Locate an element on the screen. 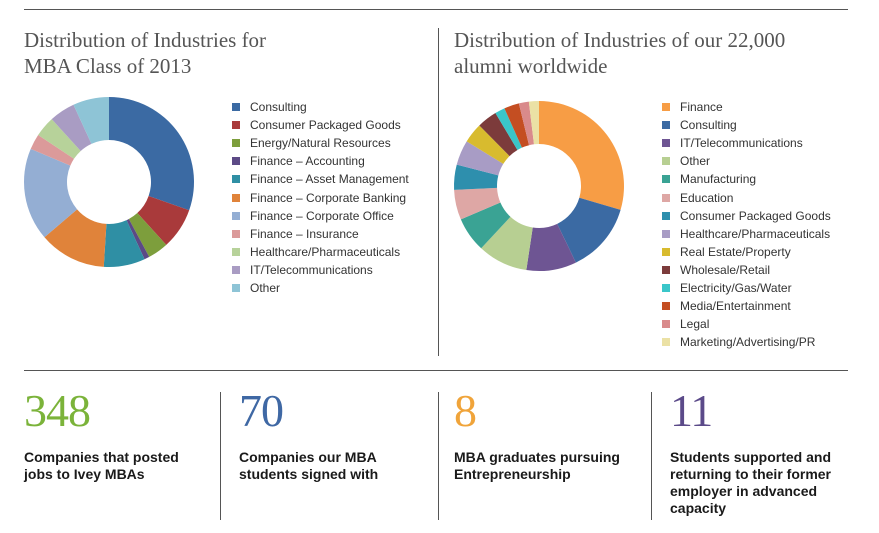 This screenshot has height=533, width=879. donut-slice-legal is located at coordinates (526, 123).